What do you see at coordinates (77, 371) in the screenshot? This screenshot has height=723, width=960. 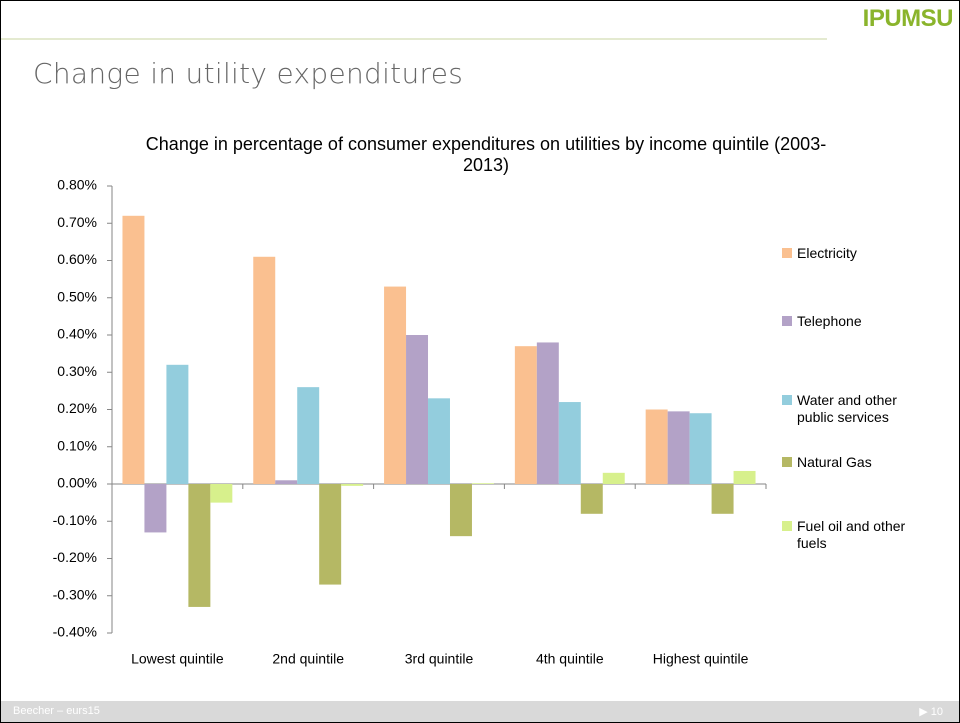 I see `y-tick-label: 0.30%` at bounding box center [77, 371].